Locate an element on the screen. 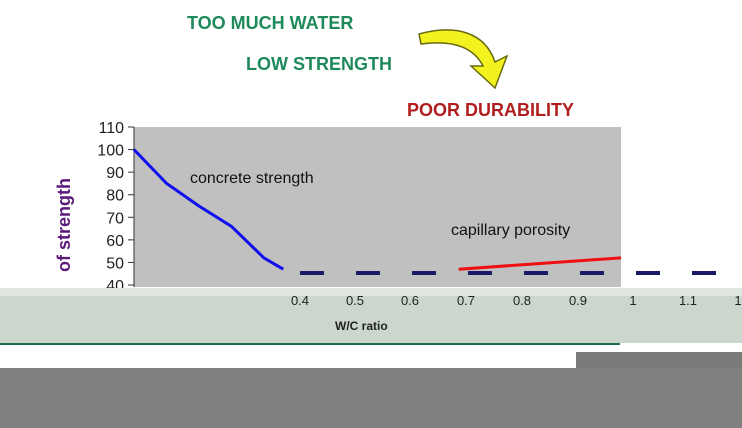 This screenshot has height=428, width=742. x-tick-label: 1.1 is located at coordinates (688, 300).